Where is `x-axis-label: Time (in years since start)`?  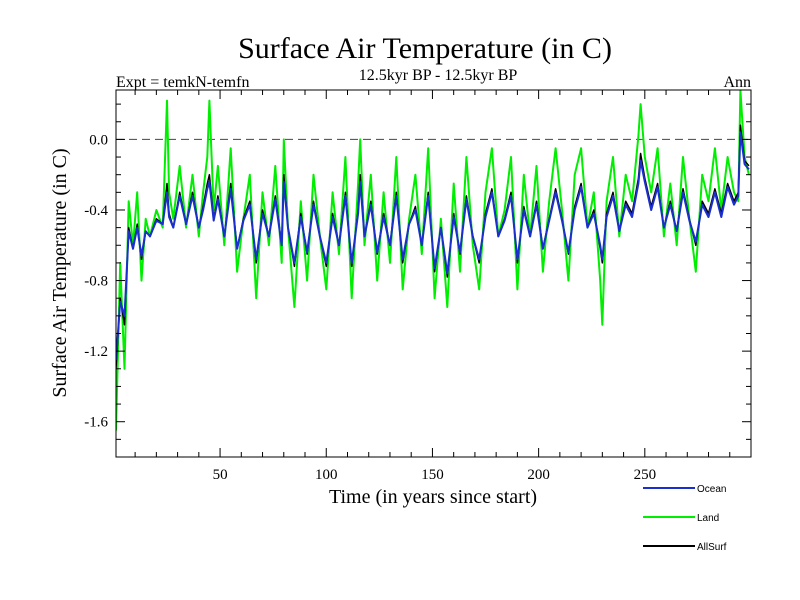 x-axis-label: Time (in years since start) is located at coordinates (433, 497).